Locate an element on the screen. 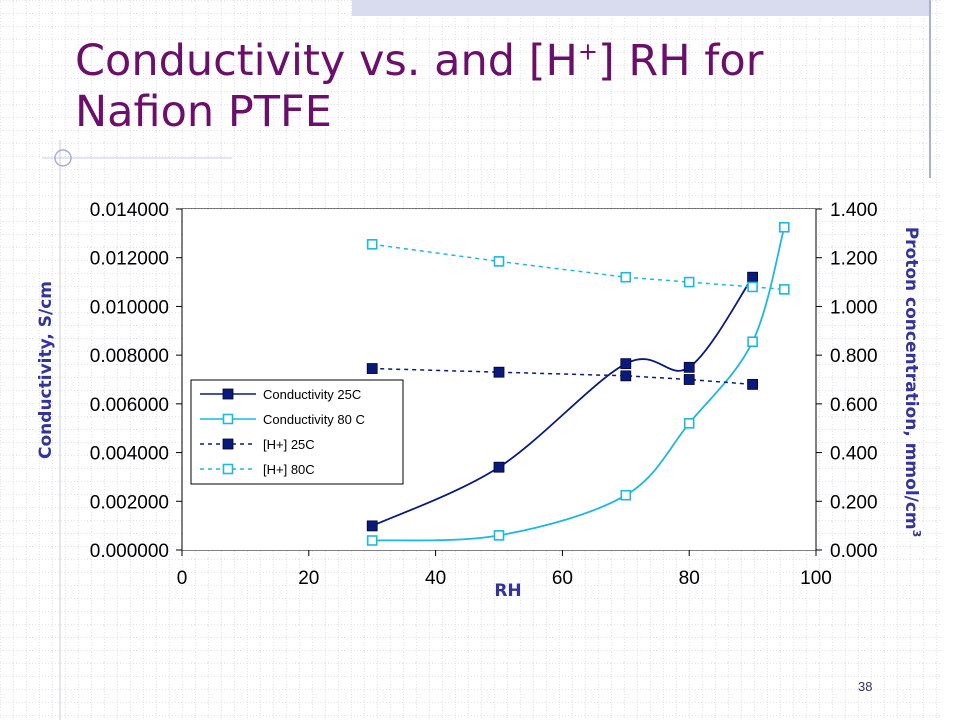 This screenshot has width=960, height=720. y2-tick-label: 0.600 is located at coordinates (854, 405).